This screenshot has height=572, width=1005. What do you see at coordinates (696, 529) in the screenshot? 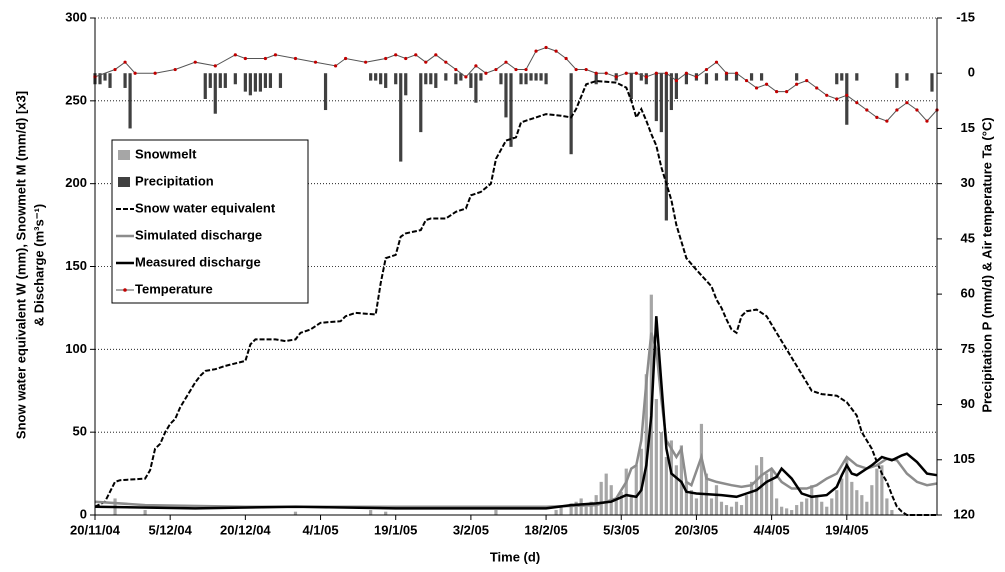
I see `x-tick-label: 20/3/05` at bounding box center [696, 529].